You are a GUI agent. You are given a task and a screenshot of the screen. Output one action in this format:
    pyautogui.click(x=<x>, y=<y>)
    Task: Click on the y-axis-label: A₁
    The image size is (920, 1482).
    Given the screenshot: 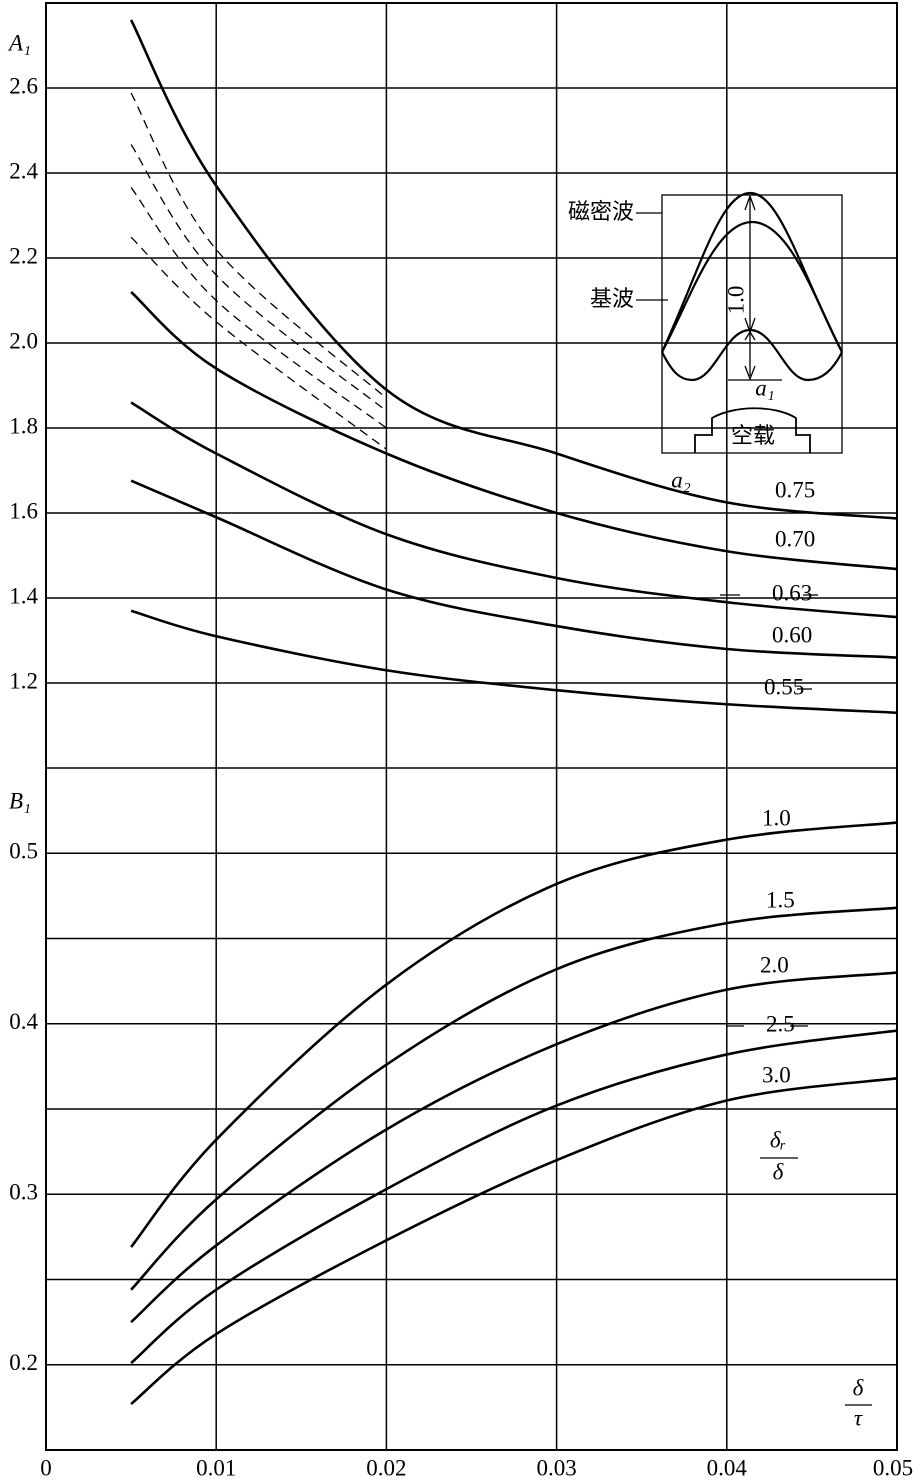 What is the action you would take?
    pyautogui.click(x=19, y=42)
    